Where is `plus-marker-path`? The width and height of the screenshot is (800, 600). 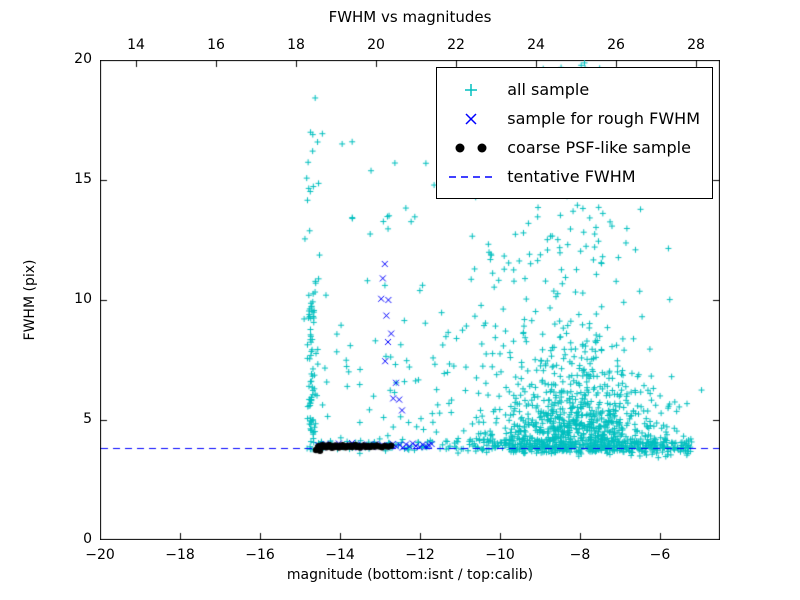 plus-marker-path is located at coordinates (471, 89).